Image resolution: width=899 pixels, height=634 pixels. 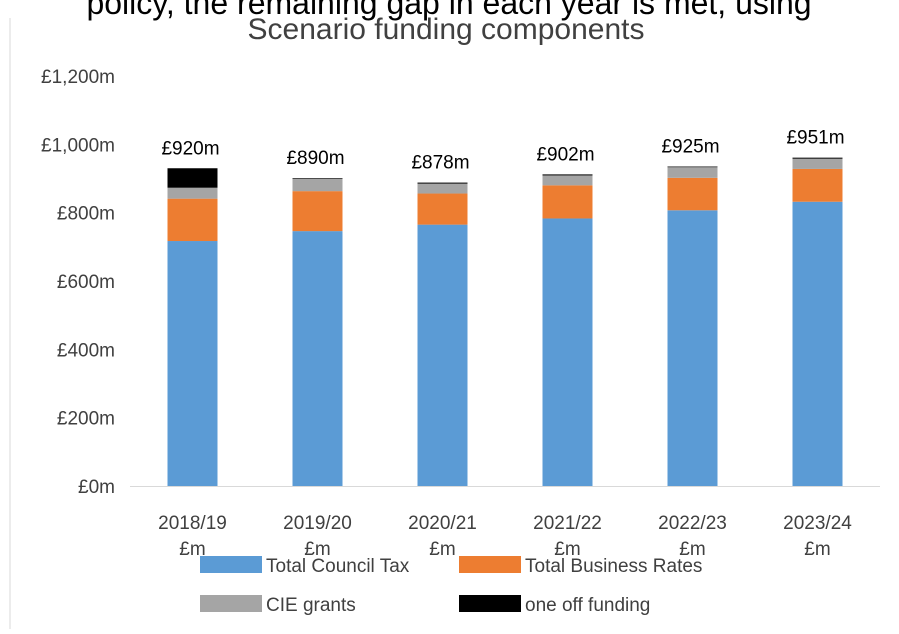 I want to click on x-tick-label: 2018/19 £m, so click(x=192, y=536).